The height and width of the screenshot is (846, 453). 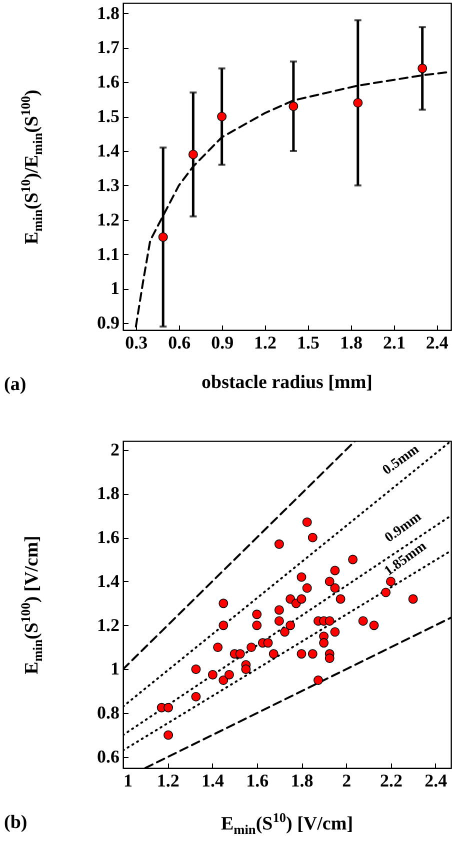 What do you see at coordinates (108, 47) in the screenshot?
I see `y-tick-label: 1.7` at bounding box center [108, 47].